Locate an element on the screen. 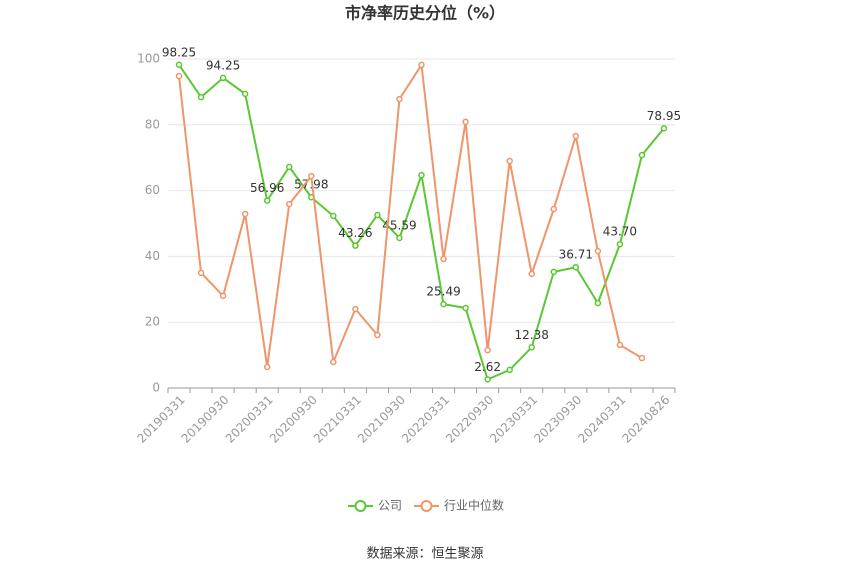 The width and height of the screenshot is (850, 575). data-label: 2.62 is located at coordinates (487, 367).